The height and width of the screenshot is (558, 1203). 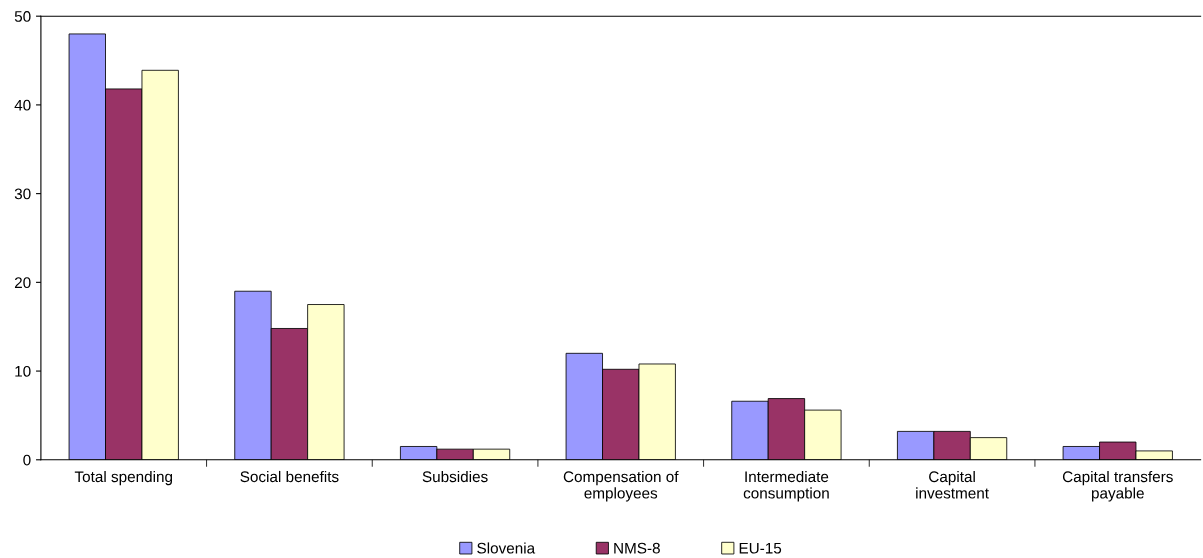 I want to click on x-tick-label: Compensation of employees, so click(x=621, y=486).